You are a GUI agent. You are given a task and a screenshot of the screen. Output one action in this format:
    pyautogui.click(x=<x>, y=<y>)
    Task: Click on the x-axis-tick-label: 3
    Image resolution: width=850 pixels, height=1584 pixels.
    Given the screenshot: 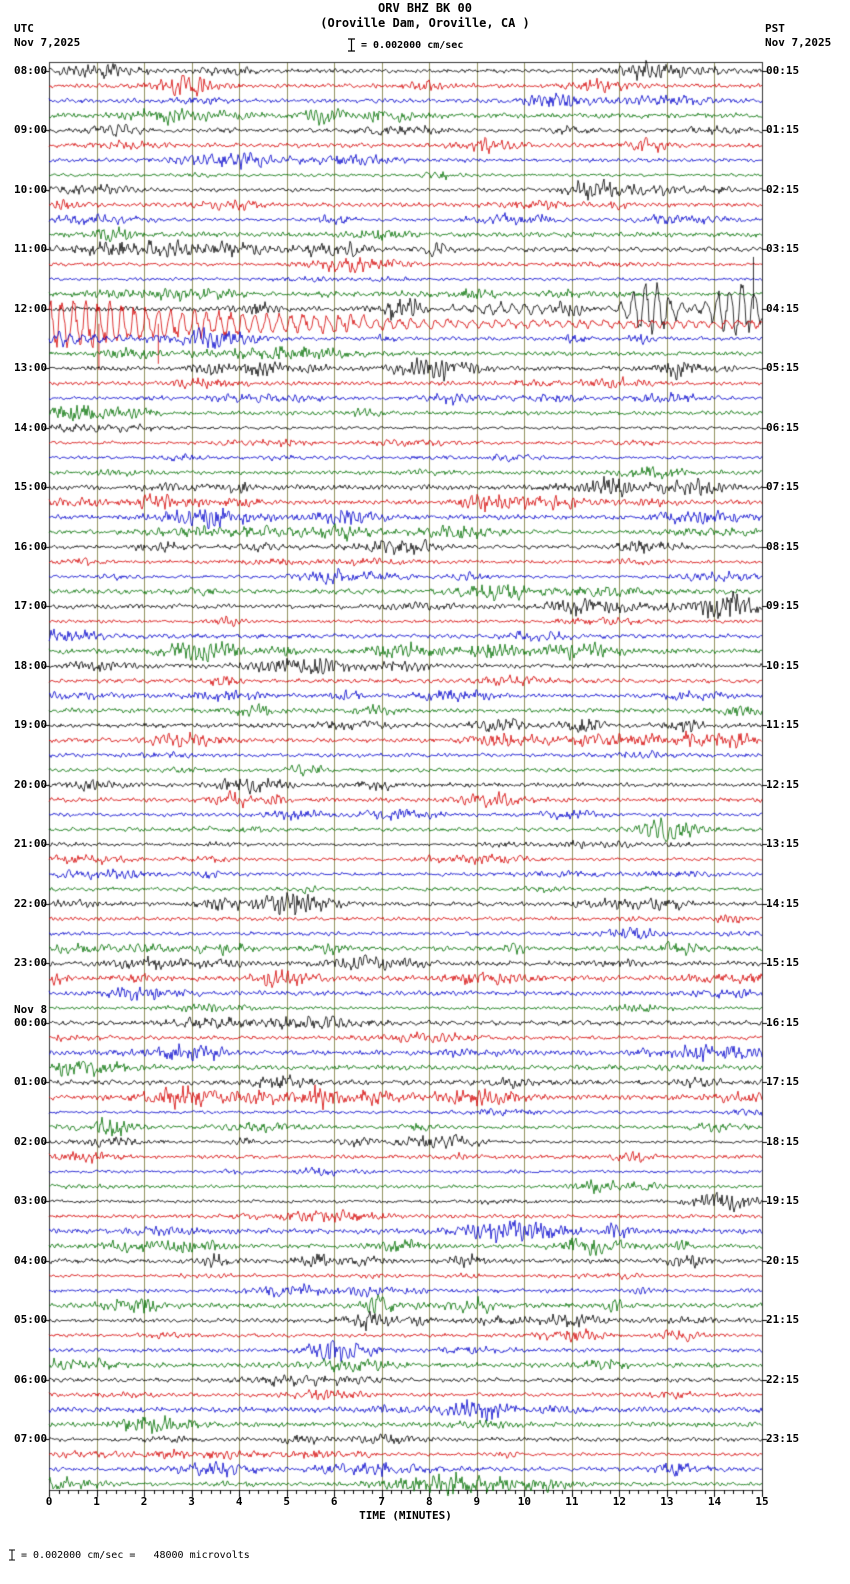 What is the action you would take?
    pyautogui.click(x=191, y=1501)
    